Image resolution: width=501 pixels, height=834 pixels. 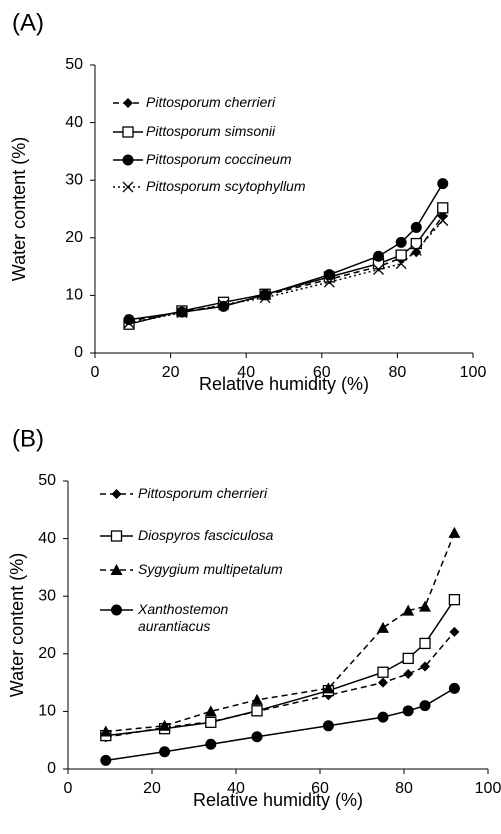 I want to click on legend-label: Xanthostemon aurantiacus, so click(x=183, y=617).